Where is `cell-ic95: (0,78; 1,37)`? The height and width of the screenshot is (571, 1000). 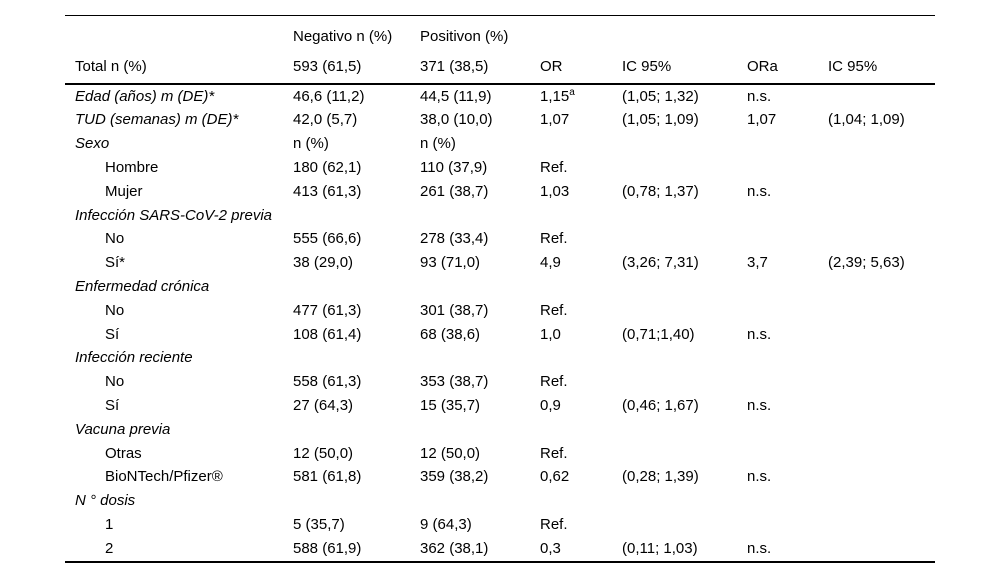
cell-ic95: (0,78; 1,37) is located at coordinates (660, 191).